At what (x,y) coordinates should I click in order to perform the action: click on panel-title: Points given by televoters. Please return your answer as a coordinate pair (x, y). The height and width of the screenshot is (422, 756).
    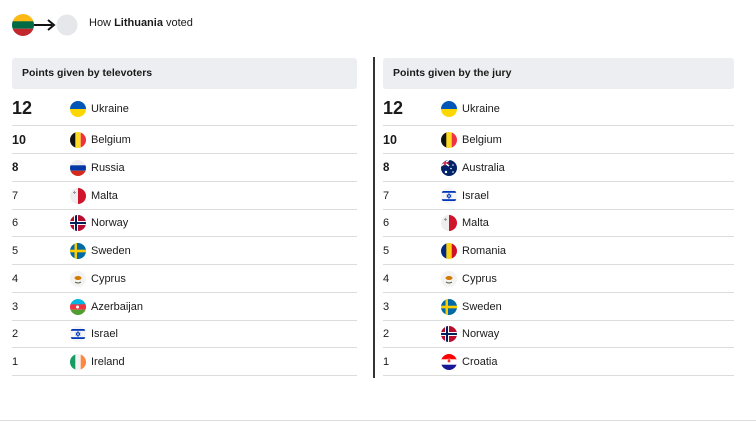
    Looking at the image, I should click on (184, 73).